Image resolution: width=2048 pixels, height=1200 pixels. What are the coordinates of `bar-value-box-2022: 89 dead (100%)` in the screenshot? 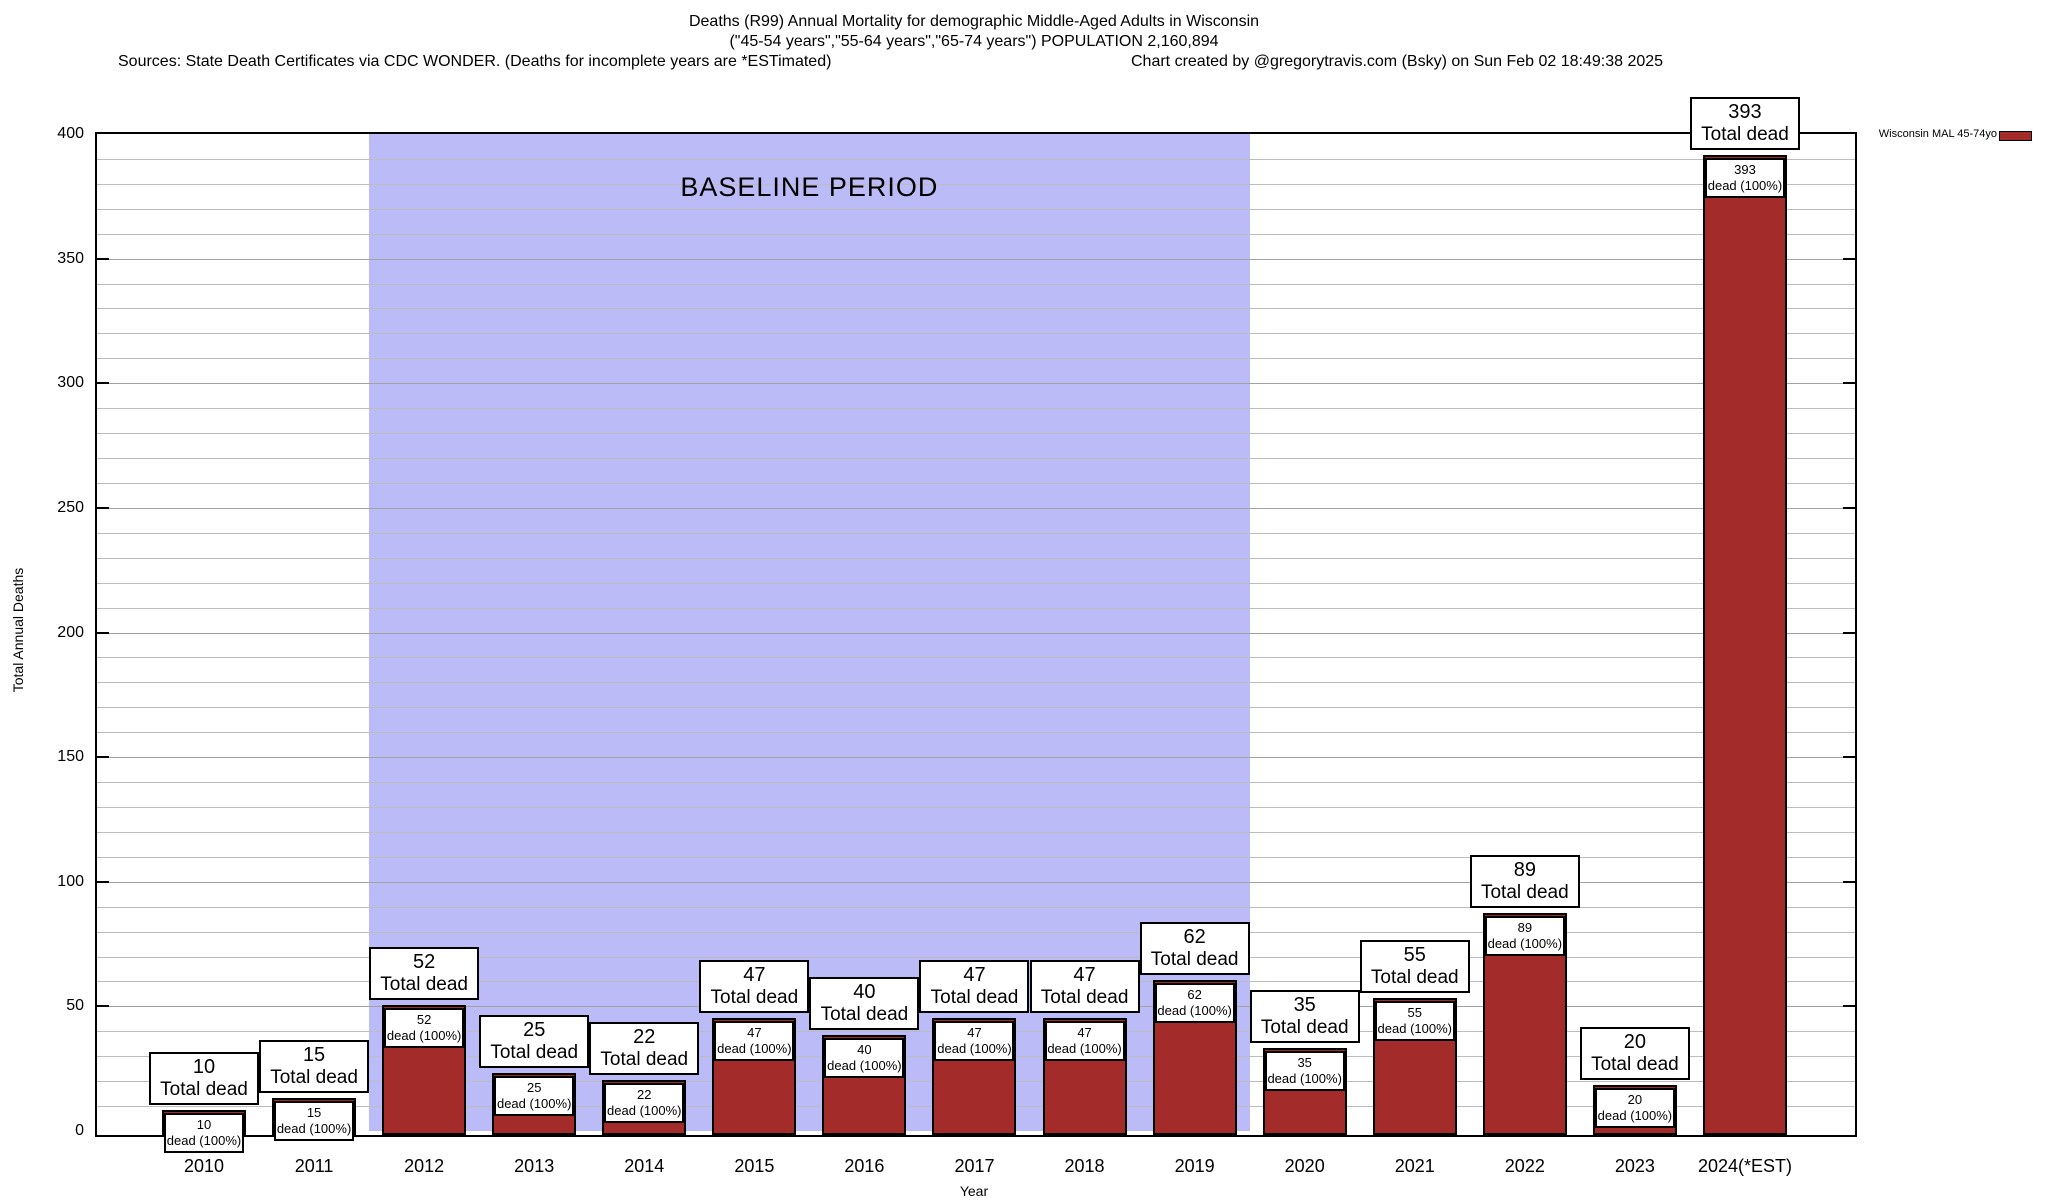 It's located at (1524, 936).